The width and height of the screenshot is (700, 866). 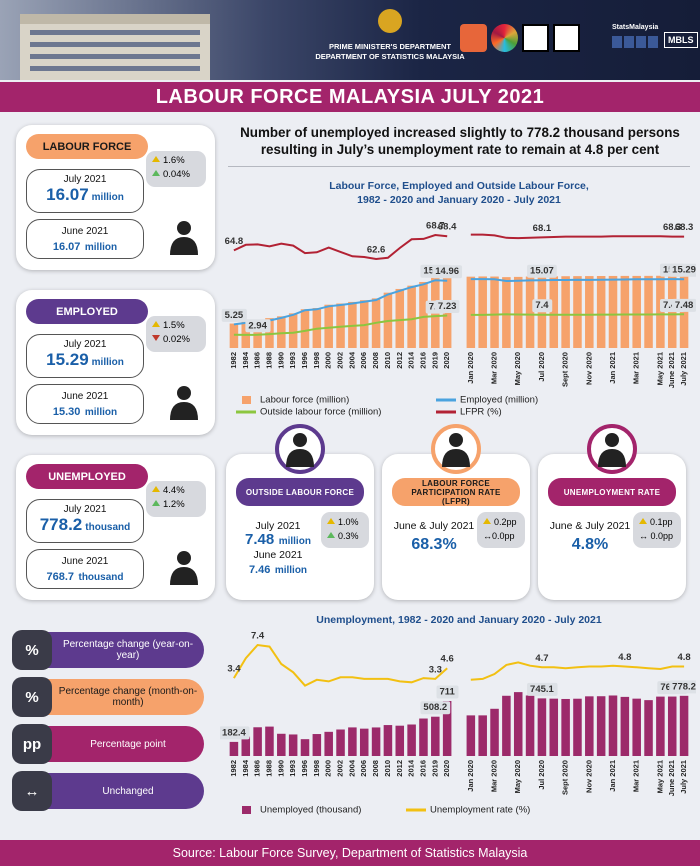 What do you see at coordinates (320, 412) in the screenshot?
I see `legend-label: Outside labour force (million)` at bounding box center [320, 412].